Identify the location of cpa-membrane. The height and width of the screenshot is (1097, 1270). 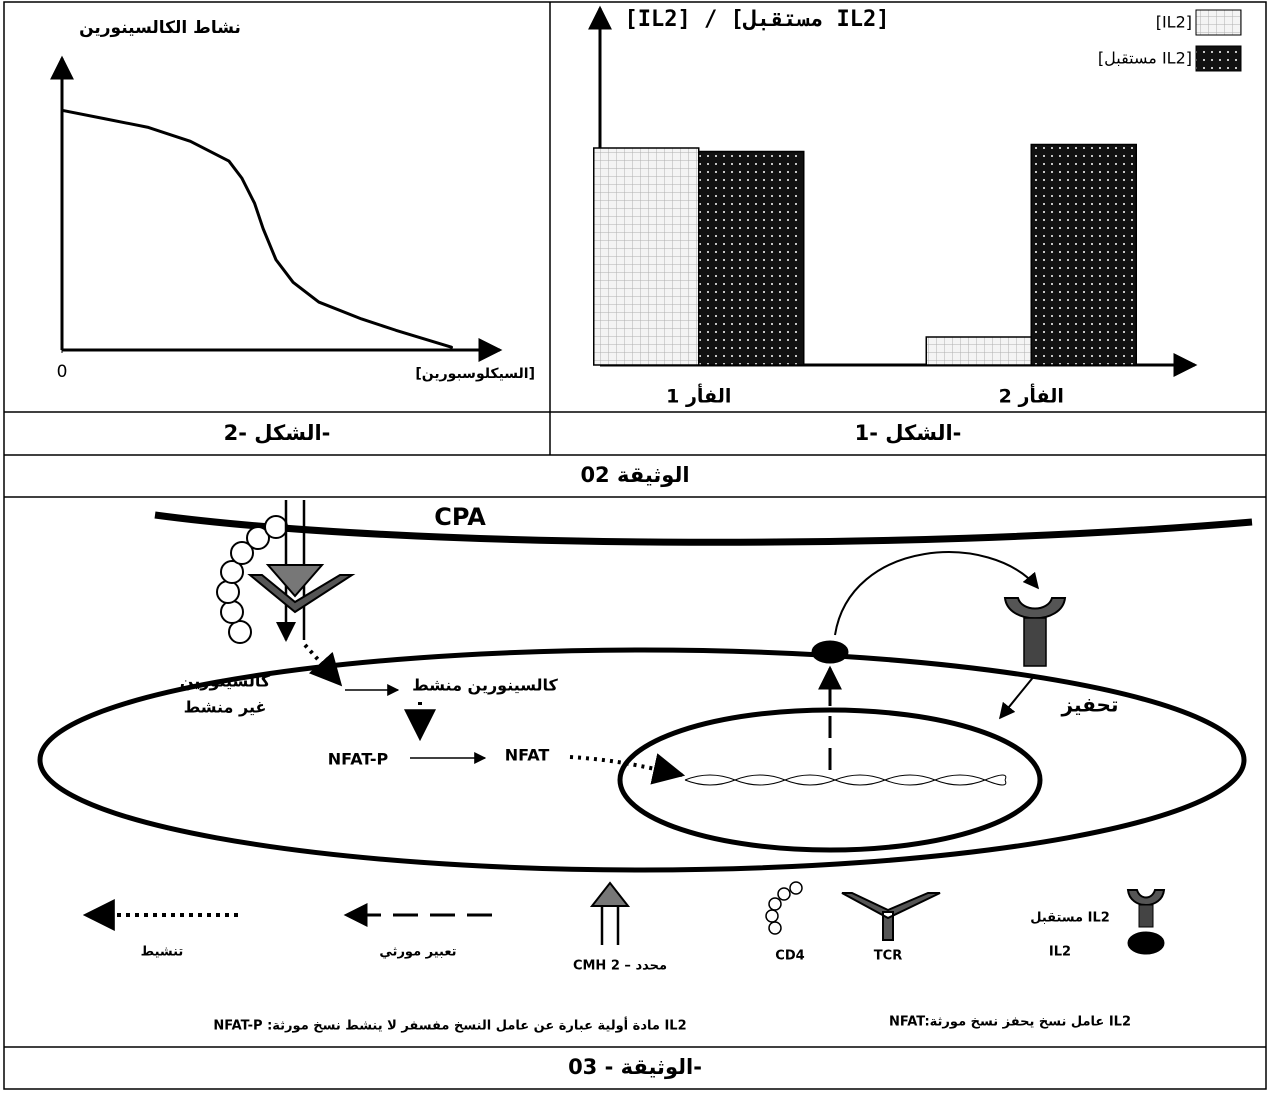
(703, 528).